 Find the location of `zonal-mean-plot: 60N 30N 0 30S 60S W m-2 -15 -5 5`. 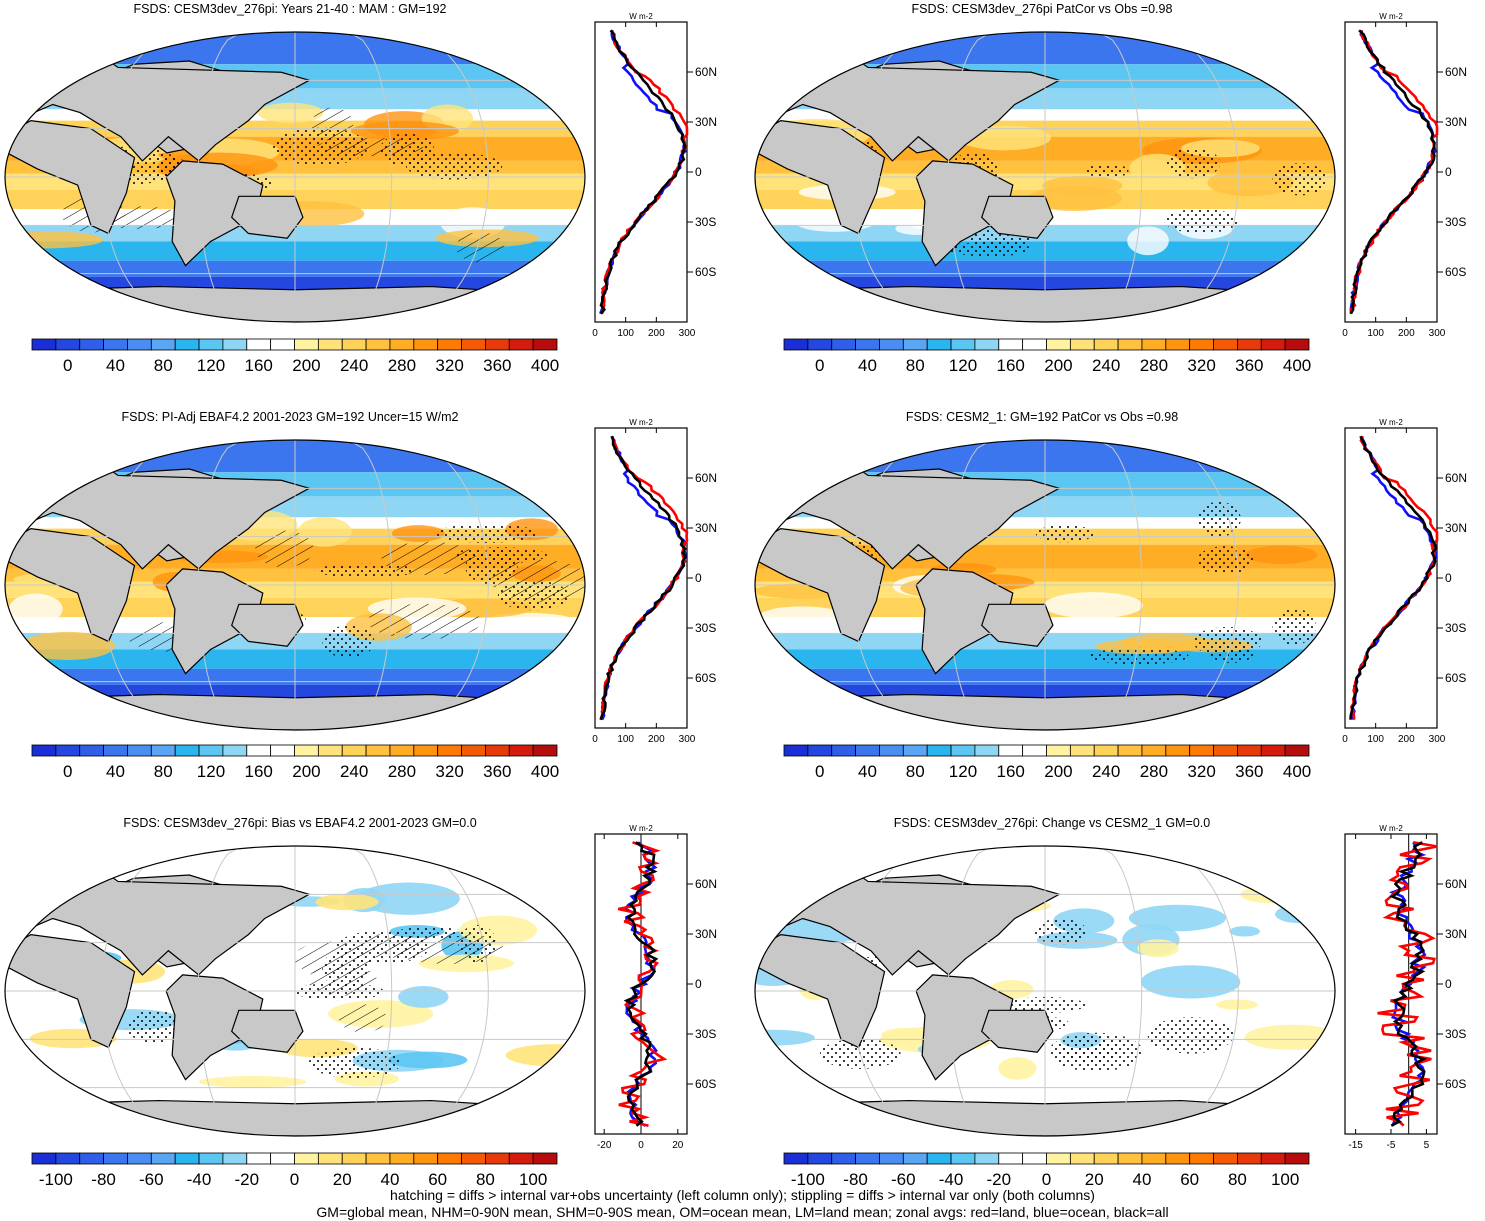

zonal-mean-plot: 60N 30N 0 30S 60S W m-2 -15 -5 5 is located at coordinates (1405, 987).